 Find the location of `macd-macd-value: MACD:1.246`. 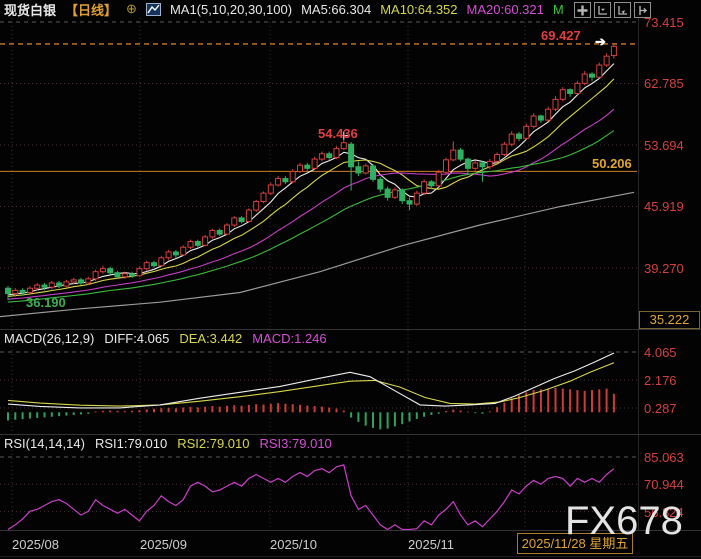

macd-macd-value: MACD:1.246 is located at coordinates (289, 338).